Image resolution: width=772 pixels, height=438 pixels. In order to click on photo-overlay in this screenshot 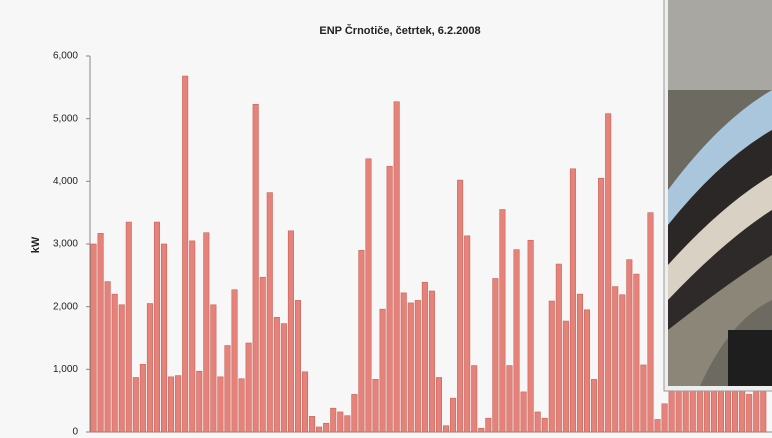, I will do `click(717, 196)`.